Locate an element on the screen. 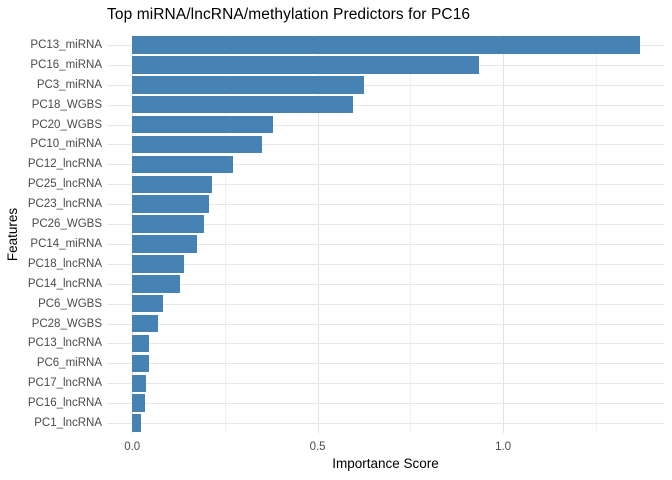 This screenshot has width=672, height=480. y-tick-label: PC3_miRNA is located at coordinates (69, 84).